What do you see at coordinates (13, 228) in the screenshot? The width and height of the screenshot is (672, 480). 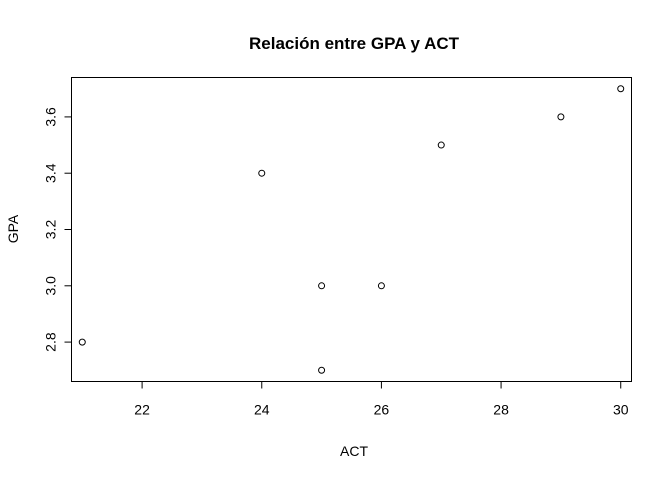 I see `y-axis-label: GPA` at bounding box center [13, 228].